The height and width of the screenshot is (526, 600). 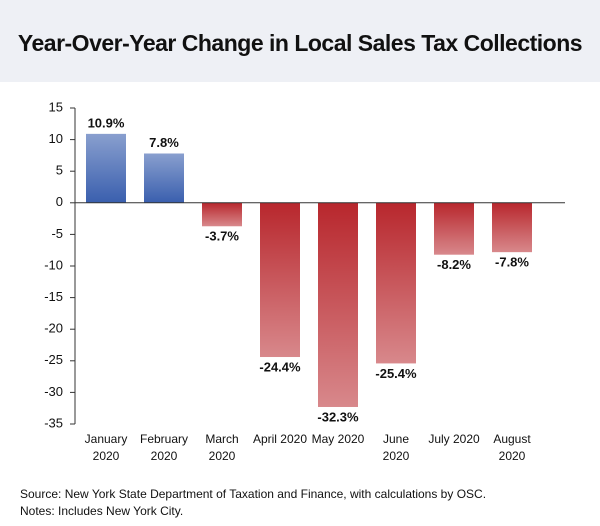 I want to click on y-tick-label: 5, so click(x=59, y=170).